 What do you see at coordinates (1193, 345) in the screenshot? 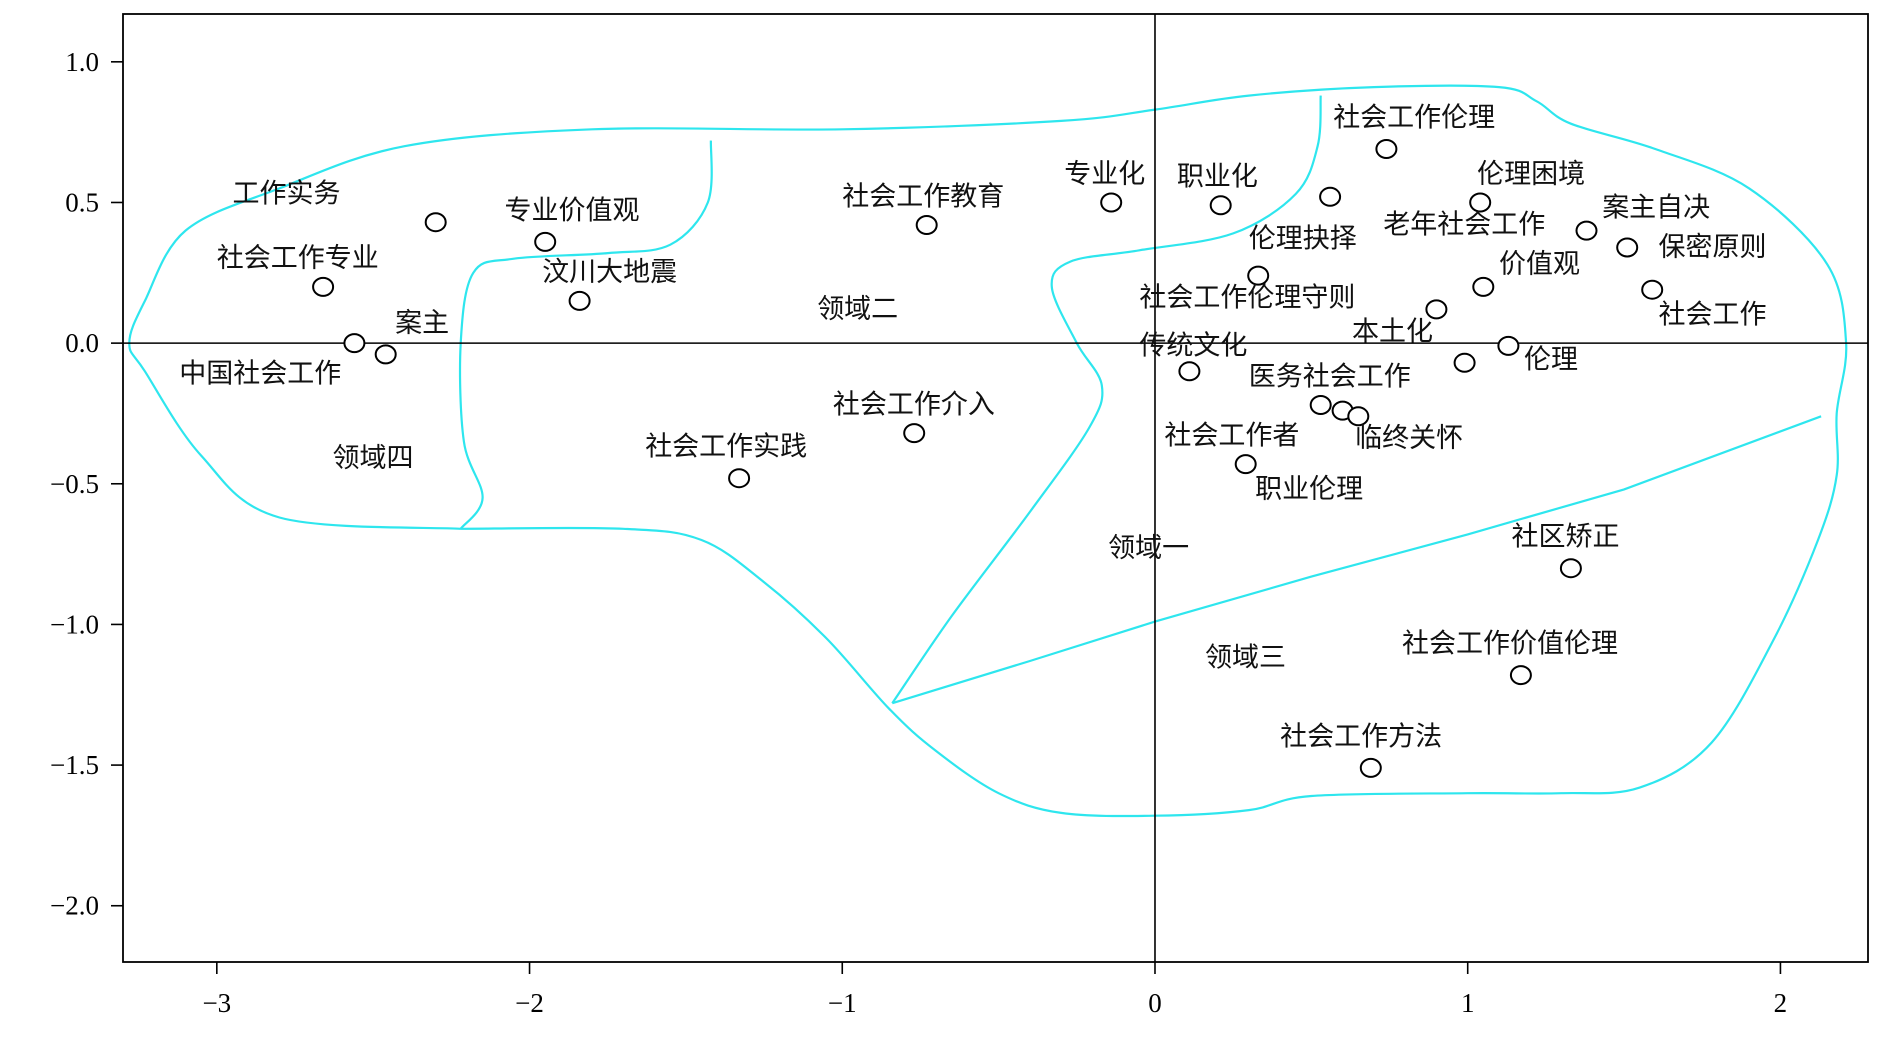
I see `point-label-20: 传统文化` at bounding box center [1193, 345].